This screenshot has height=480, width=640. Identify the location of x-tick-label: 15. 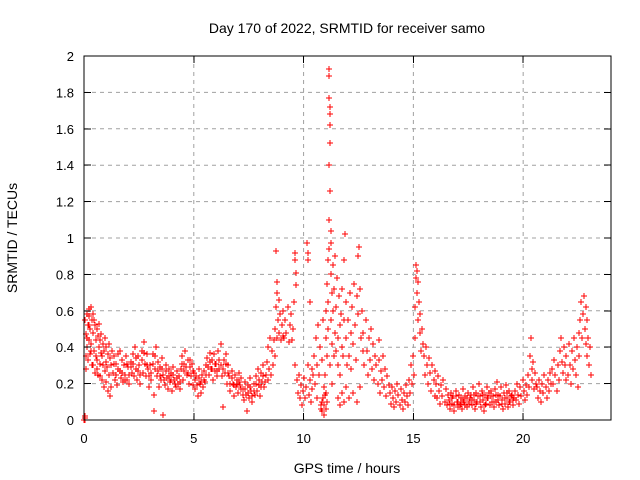
(413, 438).